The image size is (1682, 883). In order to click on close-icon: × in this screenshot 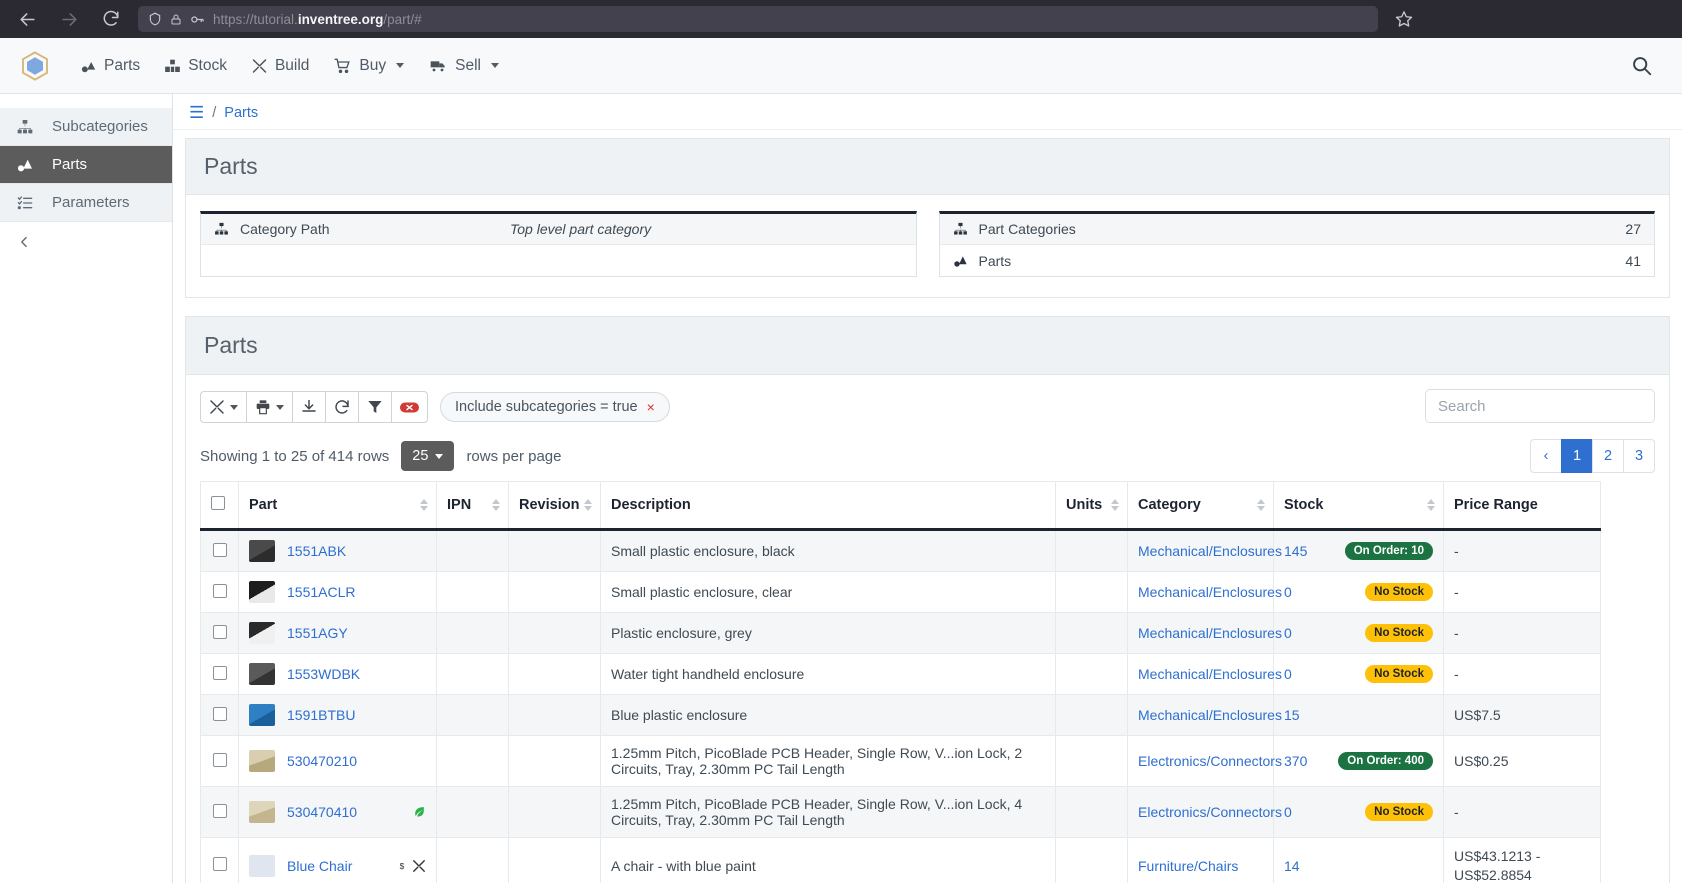, I will do `click(650, 407)`.